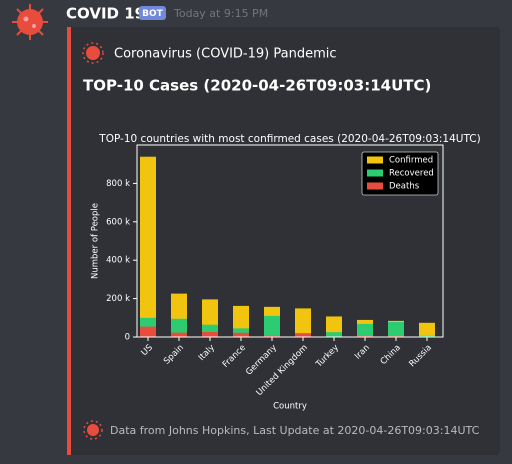  What do you see at coordinates (290, 407) in the screenshot?
I see `x-axis-label: Country` at bounding box center [290, 407].